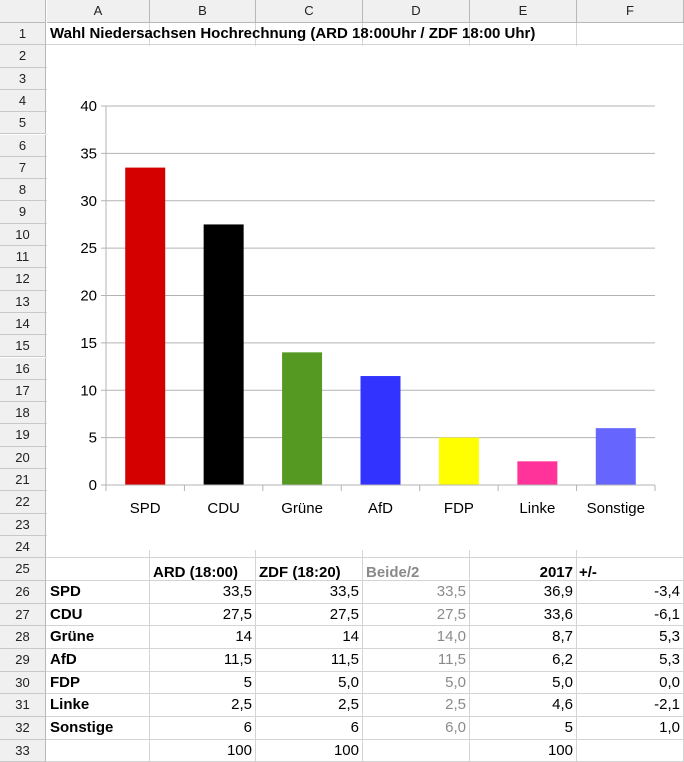 The height and width of the screenshot is (762, 684). What do you see at coordinates (23, 683) in the screenshot?
I see `row-header-30: 30` at bounding box center [23, 683].